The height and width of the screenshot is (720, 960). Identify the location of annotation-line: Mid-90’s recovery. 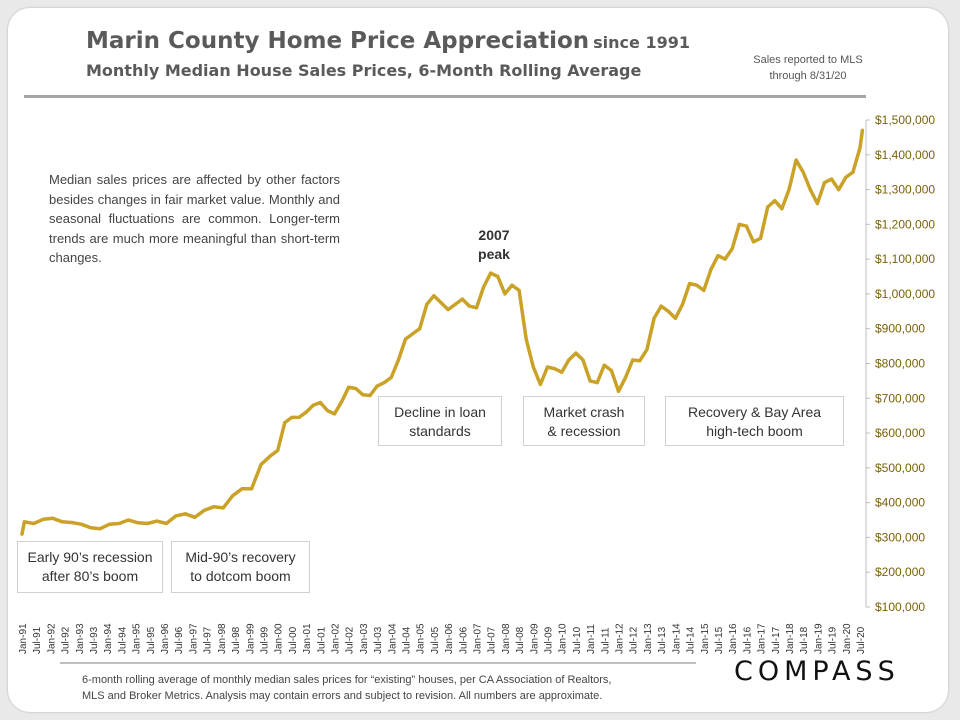
(240, 557).